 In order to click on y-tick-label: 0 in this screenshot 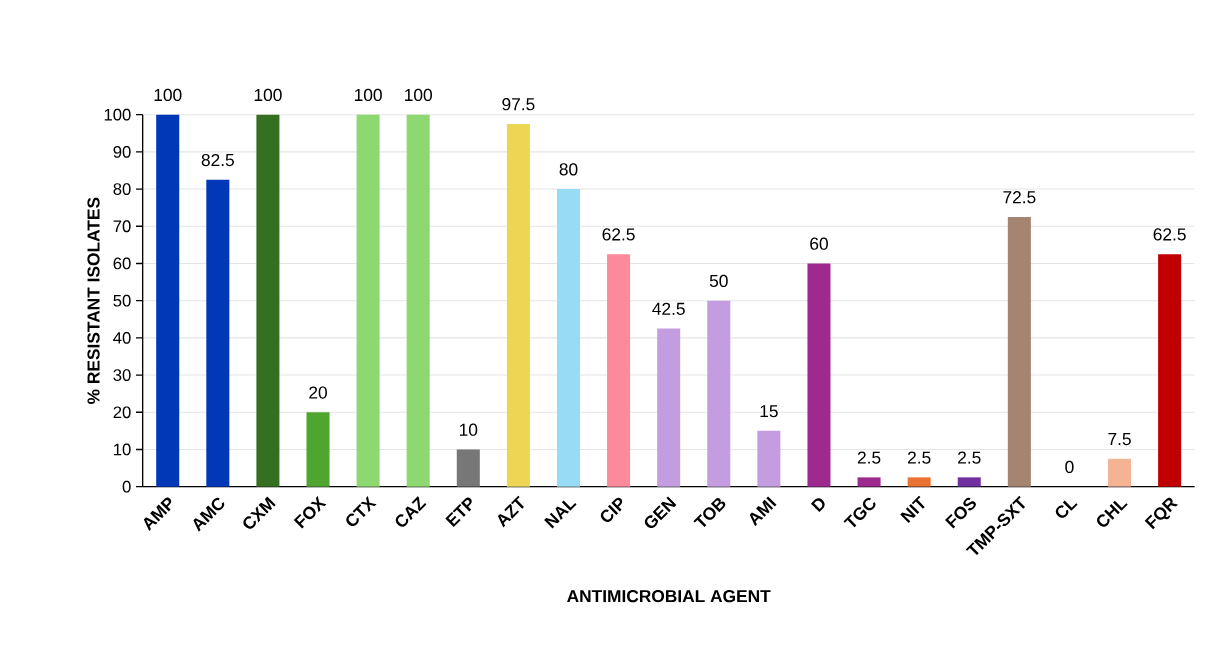, I will do `click(126, 486)`.